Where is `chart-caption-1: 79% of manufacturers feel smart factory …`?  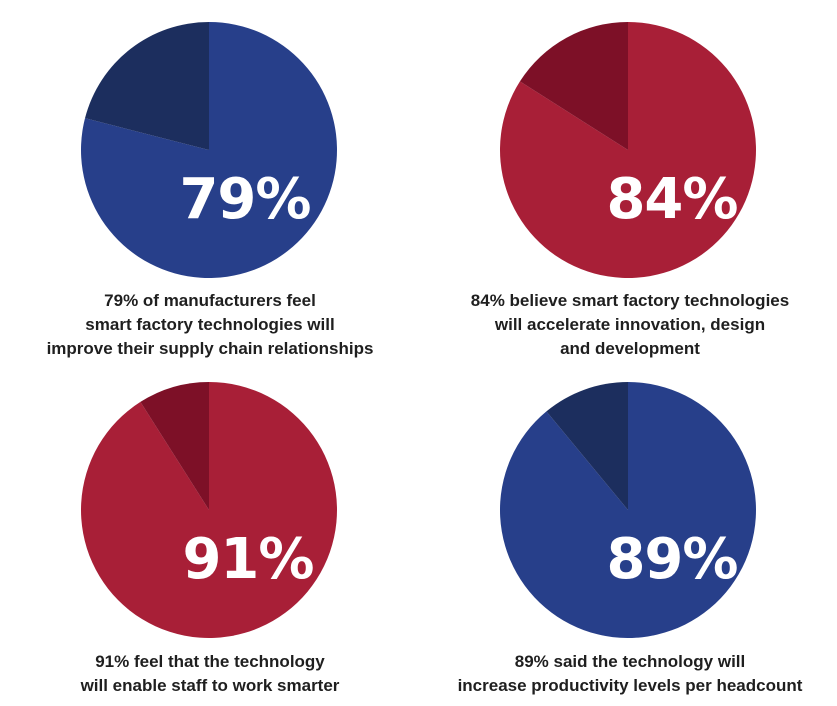
chart-caption-1: 79% of manufacturers feel smart factory … is located at coordinates (210, 325).